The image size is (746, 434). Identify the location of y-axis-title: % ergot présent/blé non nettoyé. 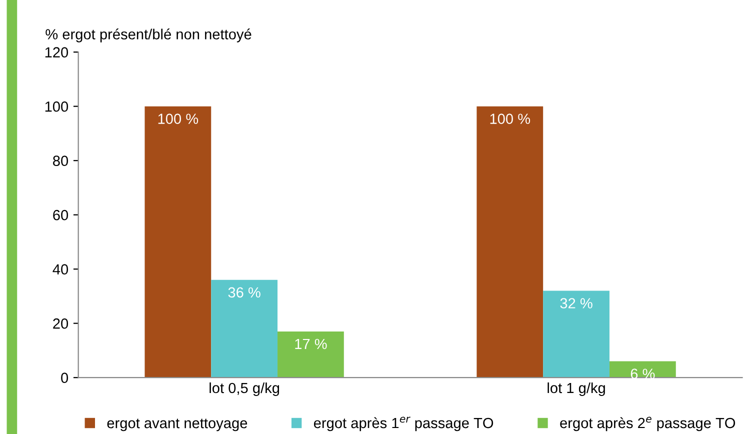
(149, 35).